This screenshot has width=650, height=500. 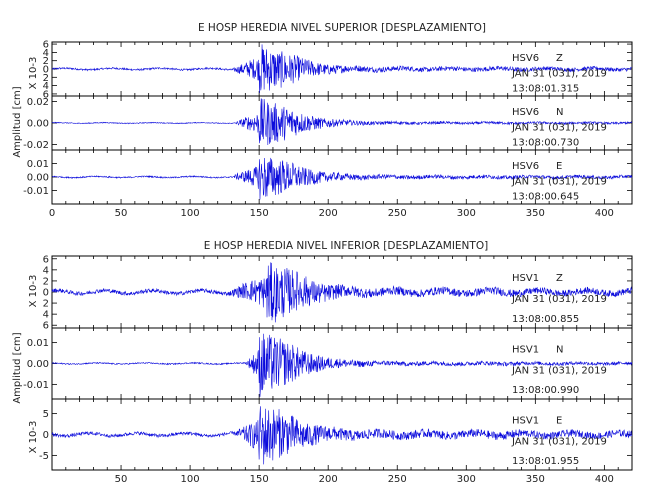 What do you see at coordinates (342, 435) in the screenshot?
I see `trace-hsv1-e` at bounding box center [342, 435].